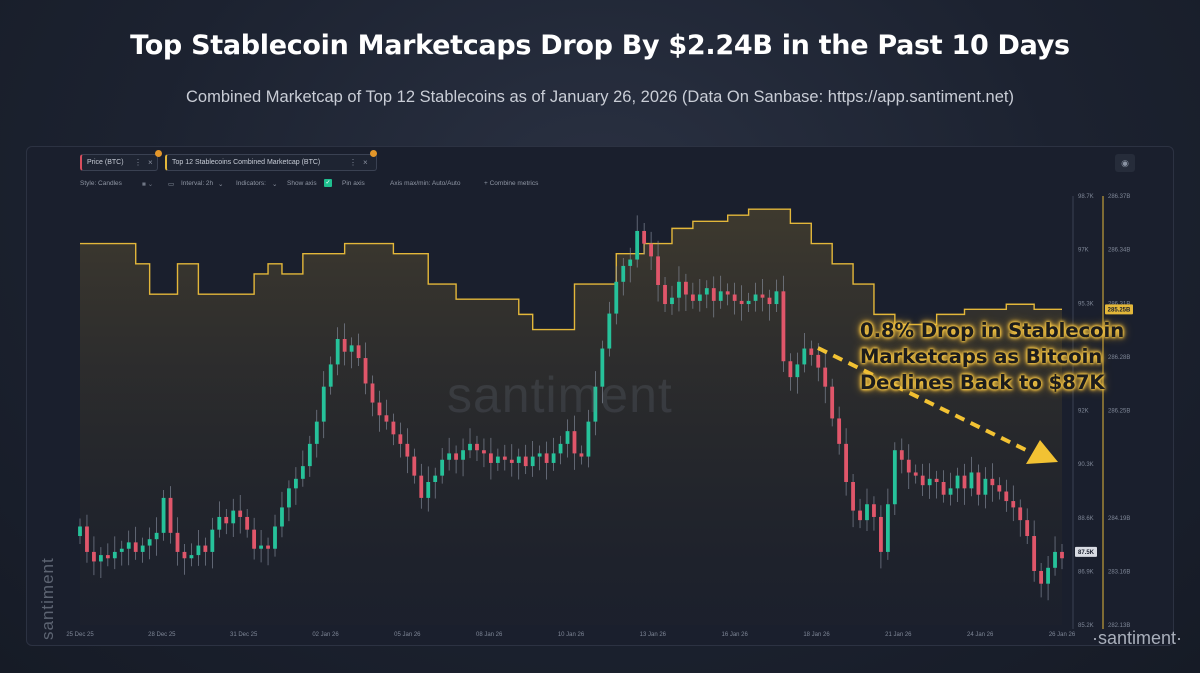 Image resolution: width=1200 pixels, height=673 pixels. What do you see at coordinates (1083, 251) in the screenshot?
I see `y-left-tick-label: 97K` at bounding box center [1083, 251].